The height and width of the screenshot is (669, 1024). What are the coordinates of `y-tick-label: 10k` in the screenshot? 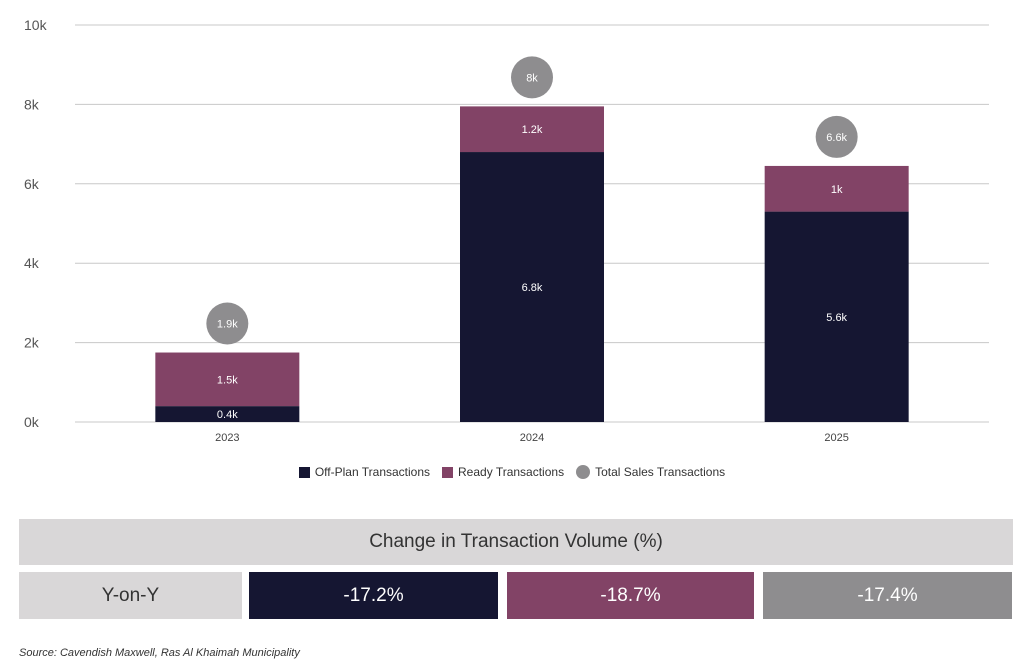 It's located at (36, 25).